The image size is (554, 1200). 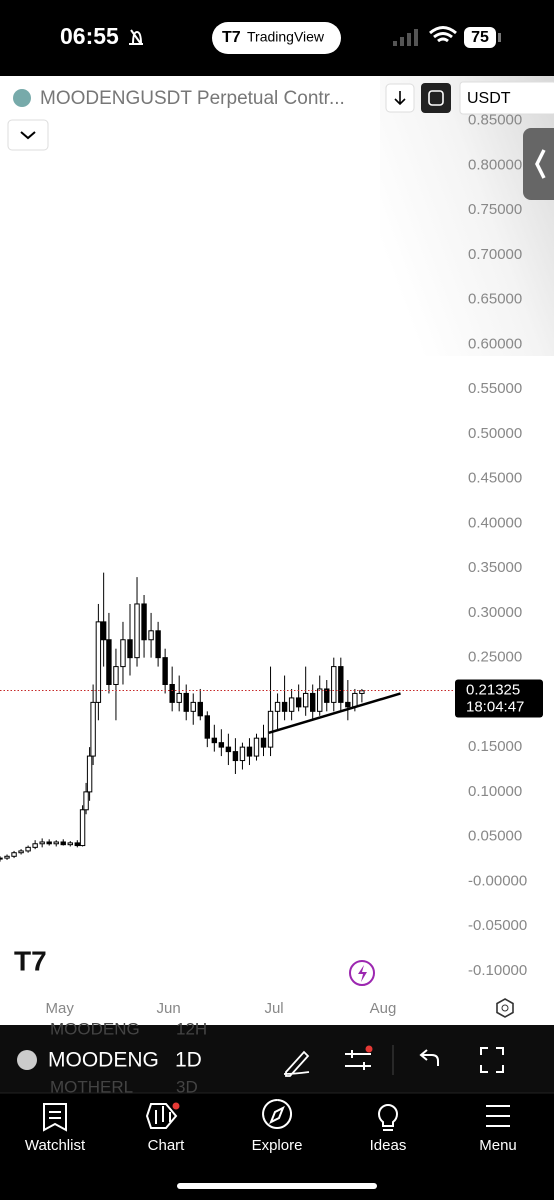 I want to click on battery, so click(x=480, y=37).